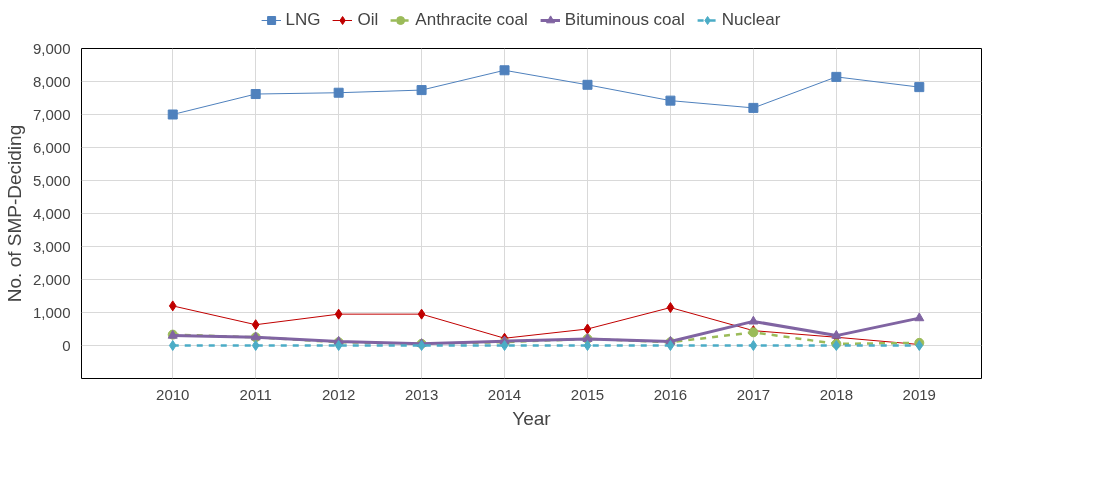 This screenshot has width=1104, height=491. What do you see at coordinates (504, 394) in the screenshot?
I see `x-tick-label: 2014` at bounding box center [504, 394].